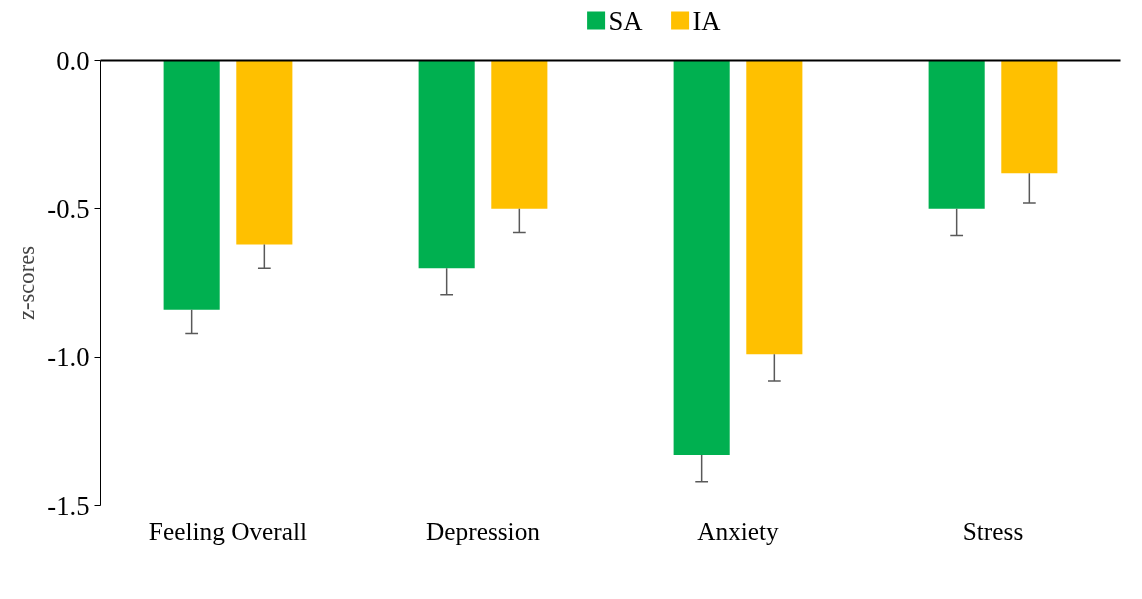 This screenshot has height=599, width=1142. Describe the element at coordinates (993, 530) in the screenshot. I see `x-tick-label: Stress` at that location.